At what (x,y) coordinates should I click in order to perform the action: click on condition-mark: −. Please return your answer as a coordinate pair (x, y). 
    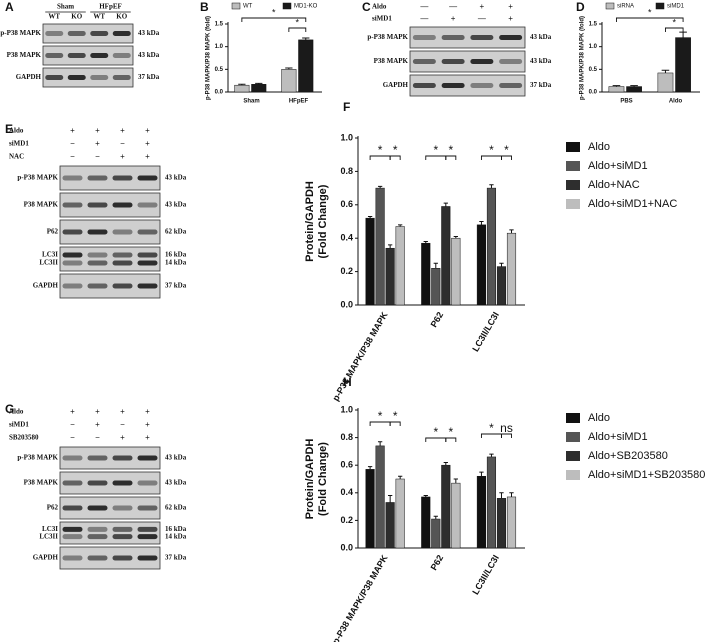
    Looking at the image, I should click on (72, 143).